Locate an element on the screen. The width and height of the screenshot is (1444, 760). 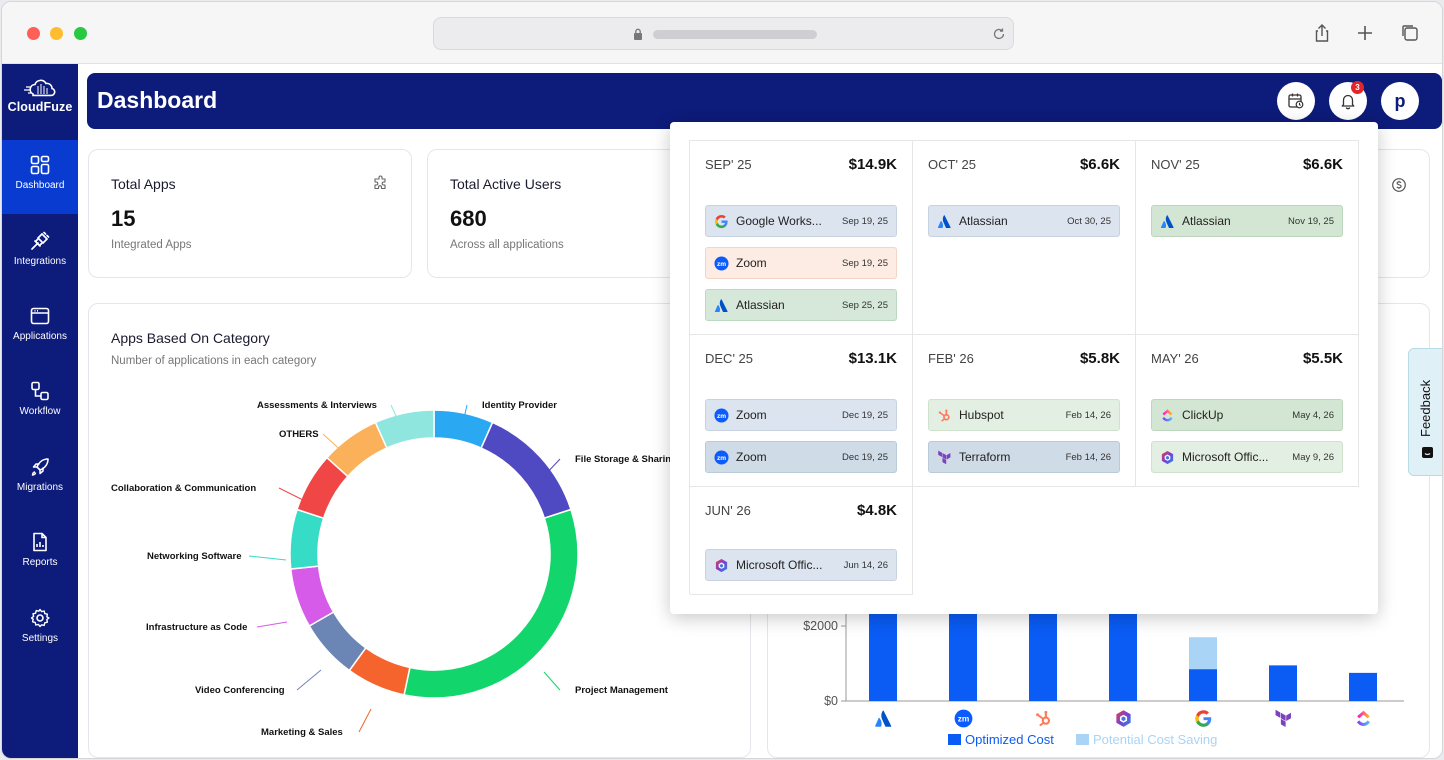
renewal-app-chip: Google Works... Sep 19, 25 is located at coordinates (801, 221).